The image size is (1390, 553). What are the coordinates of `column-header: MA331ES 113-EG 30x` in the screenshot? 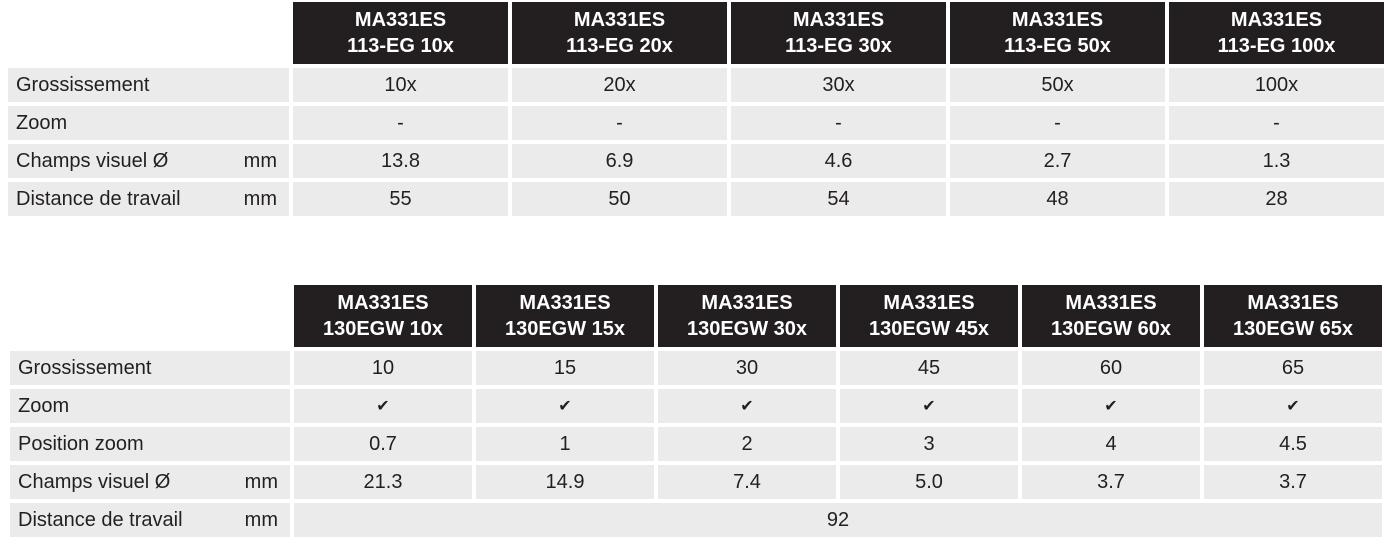 It's located at (838, 33).